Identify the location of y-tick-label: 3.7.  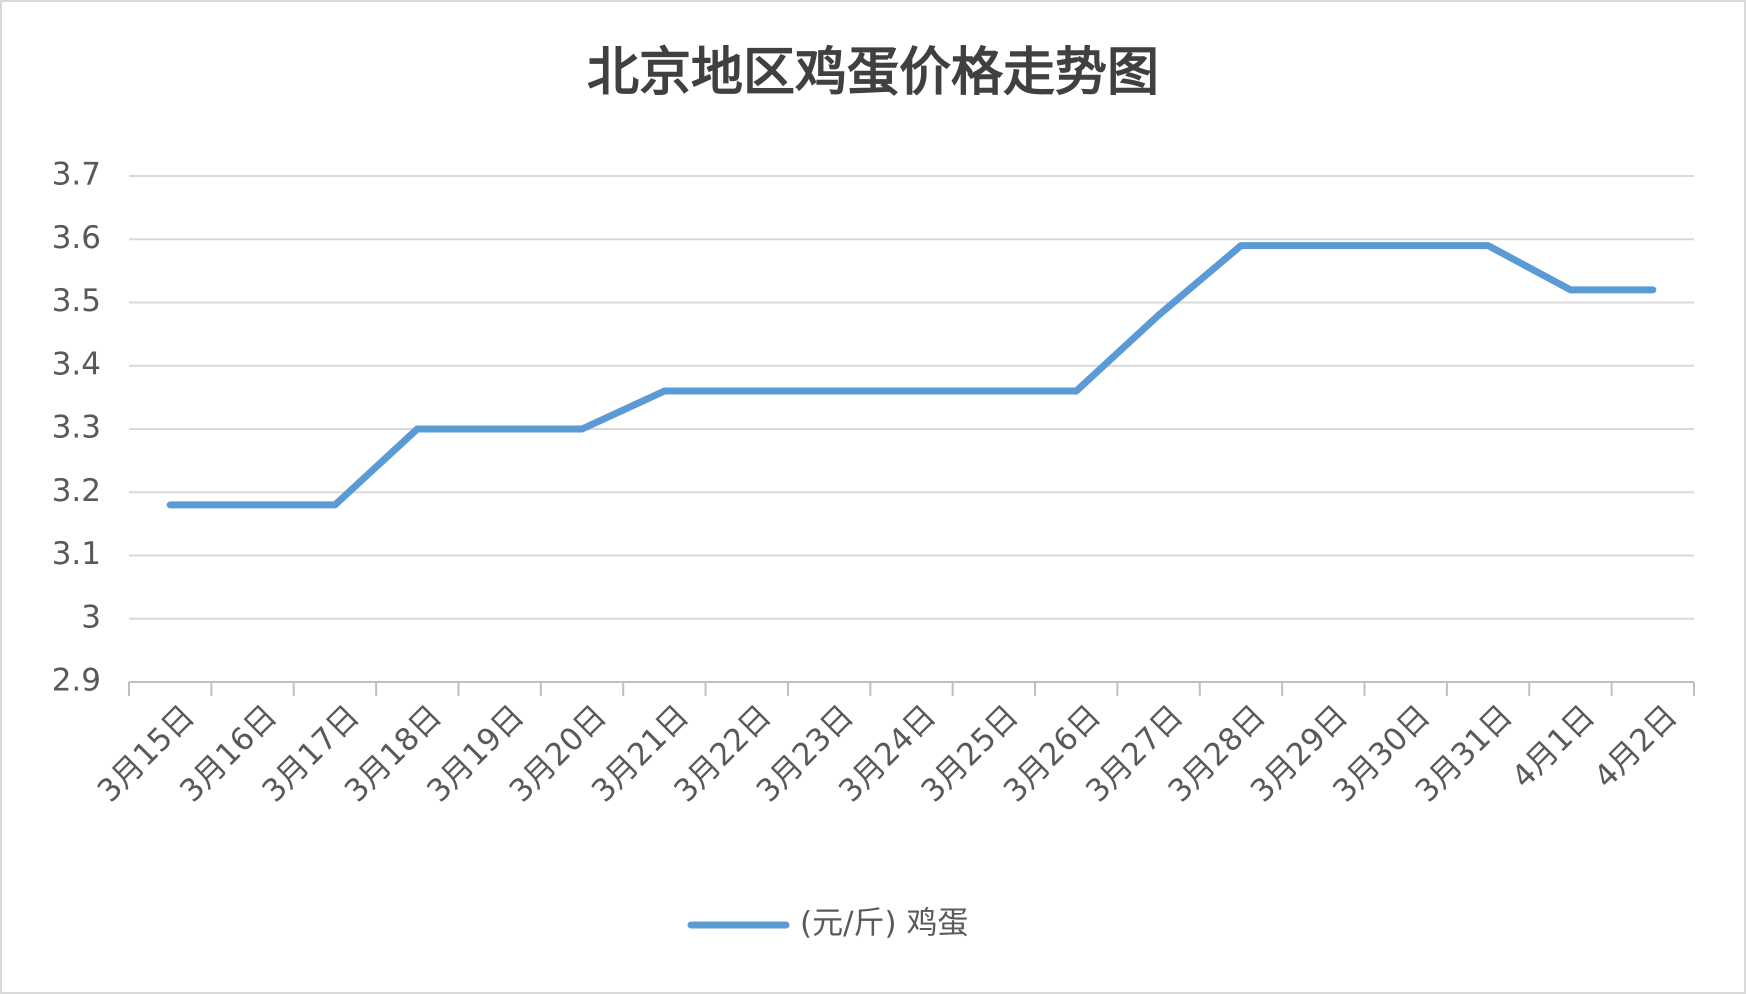
(76, 175).